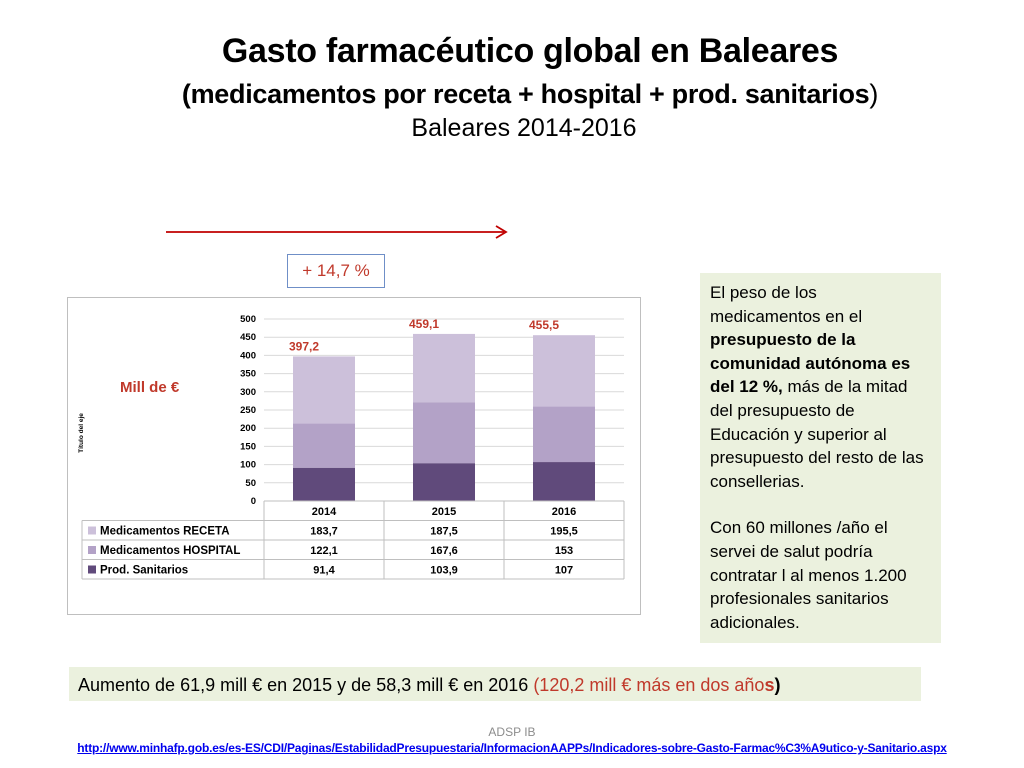  I want to click on data-value-label: 107, so click(564, 571).